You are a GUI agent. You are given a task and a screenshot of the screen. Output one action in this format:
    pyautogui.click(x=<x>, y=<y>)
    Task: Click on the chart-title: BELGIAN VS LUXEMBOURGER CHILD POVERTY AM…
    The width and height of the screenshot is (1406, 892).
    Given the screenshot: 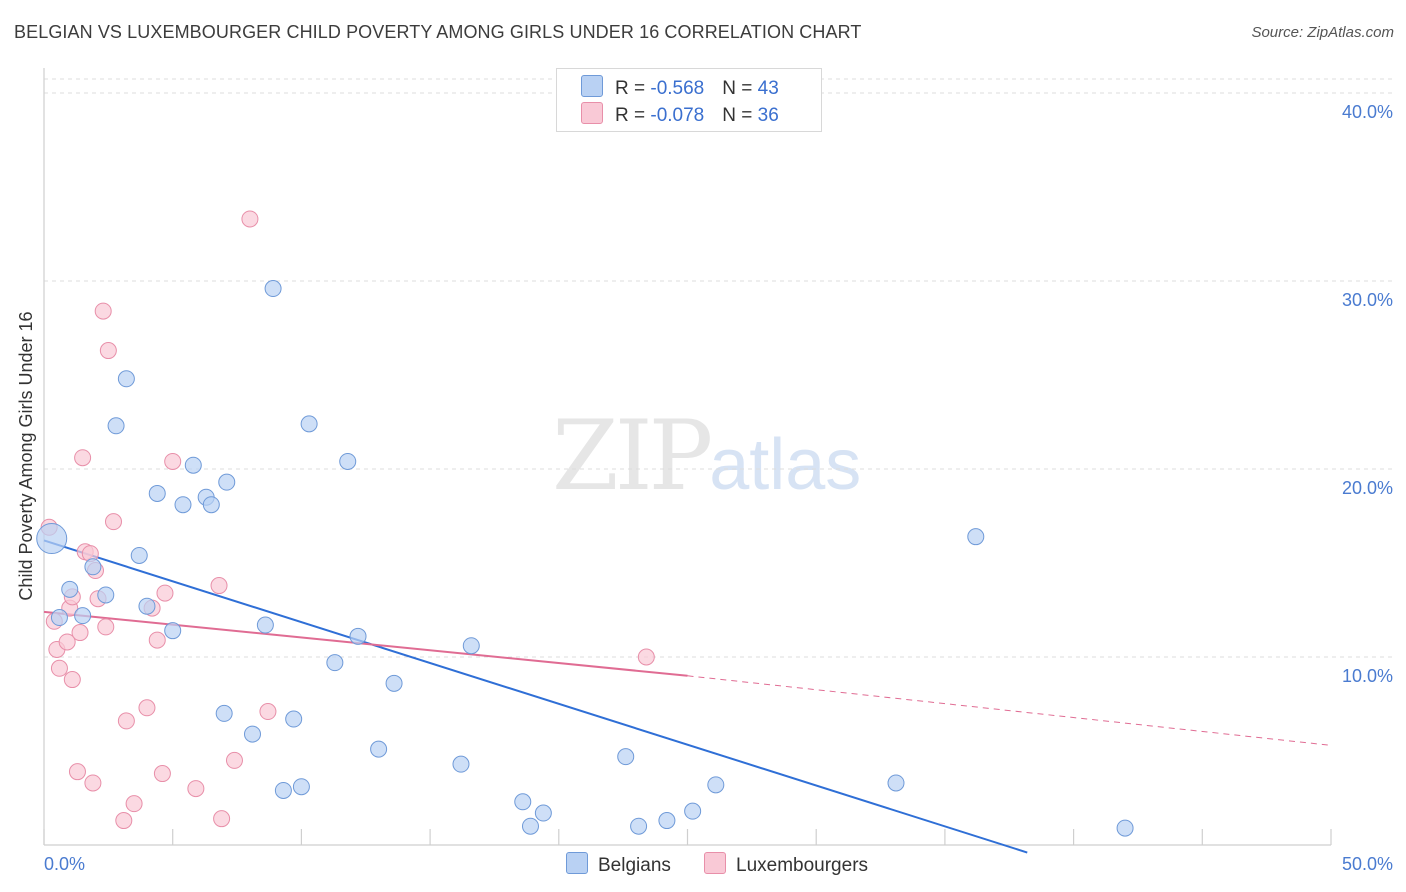 What is the action you would take?
    pyautogui.click(x=438, y=32)
    